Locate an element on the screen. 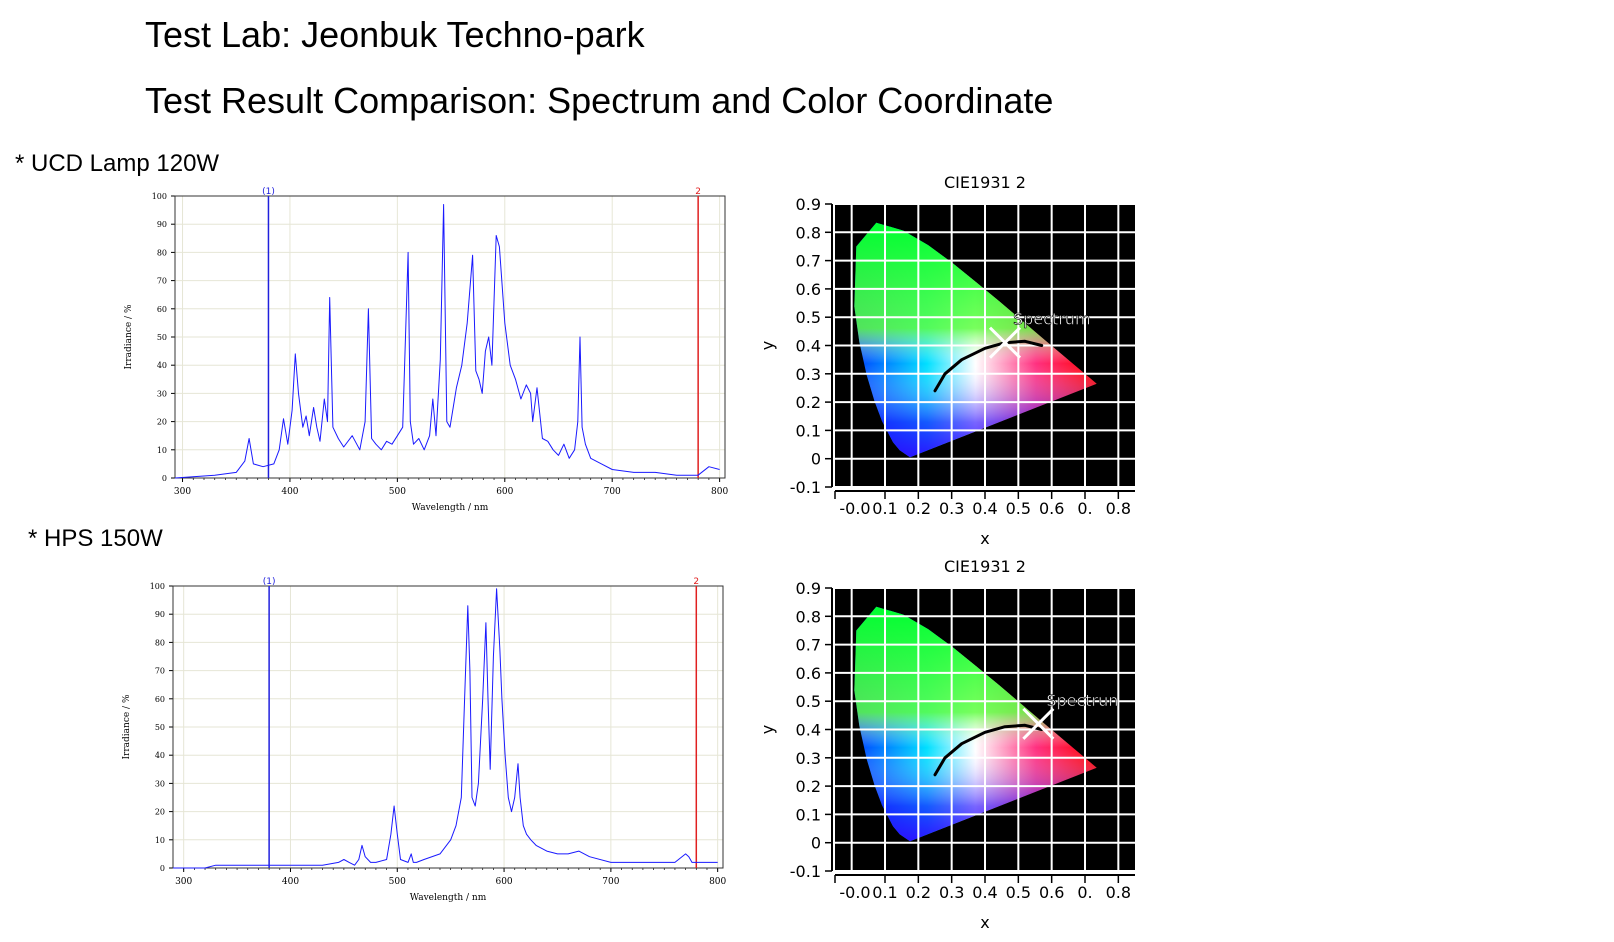 This screenshot has width=1614, height=942. plot-frame is located at coordinates (448, 727).